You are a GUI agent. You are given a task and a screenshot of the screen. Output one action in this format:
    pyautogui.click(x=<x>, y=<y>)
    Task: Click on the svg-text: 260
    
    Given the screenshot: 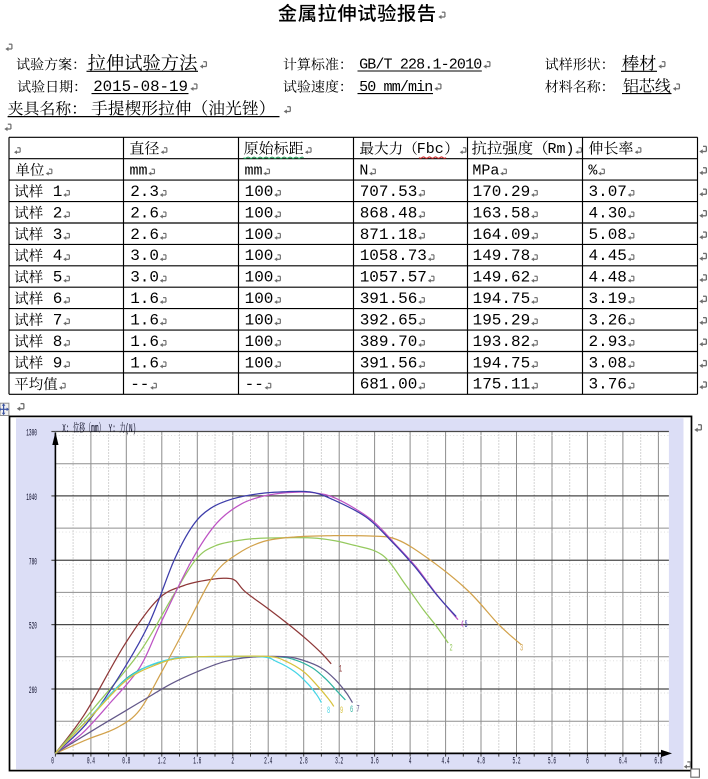 What is the action you would take?
    pyautogui.click(x=33, y=692)
    